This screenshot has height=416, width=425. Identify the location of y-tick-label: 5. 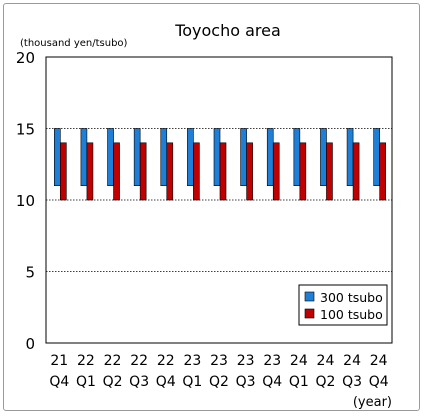
(30, 273).